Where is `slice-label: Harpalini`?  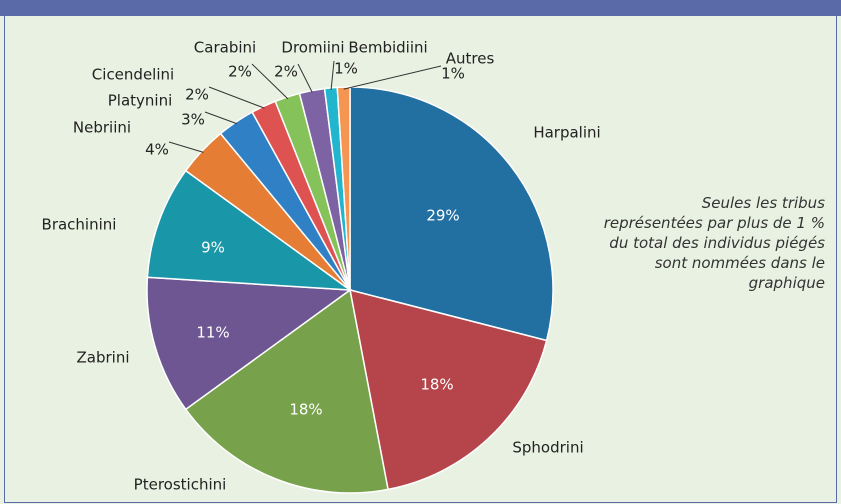
slice-label: Harpalini is located at coordinates (566, 133).